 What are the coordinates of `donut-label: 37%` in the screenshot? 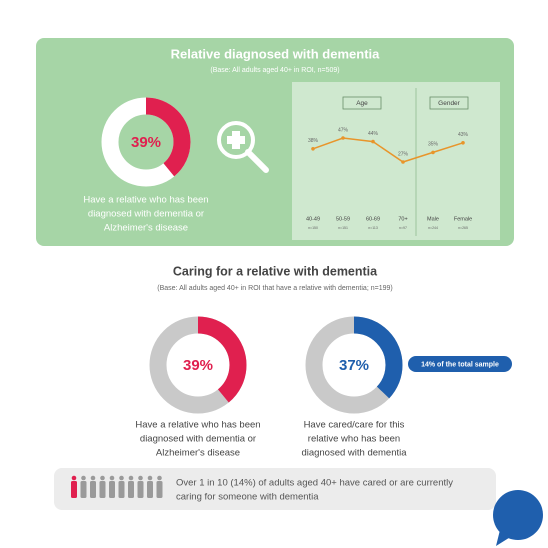 It's located at (354, 365).